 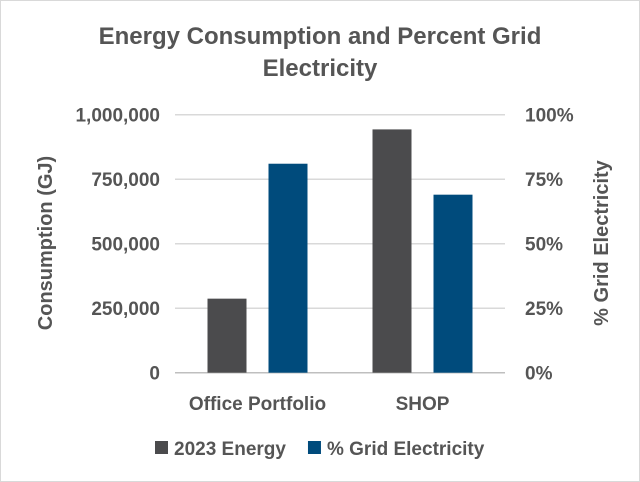 I want to click on y-tick-label: 500,000, so click(x=125, y=245).